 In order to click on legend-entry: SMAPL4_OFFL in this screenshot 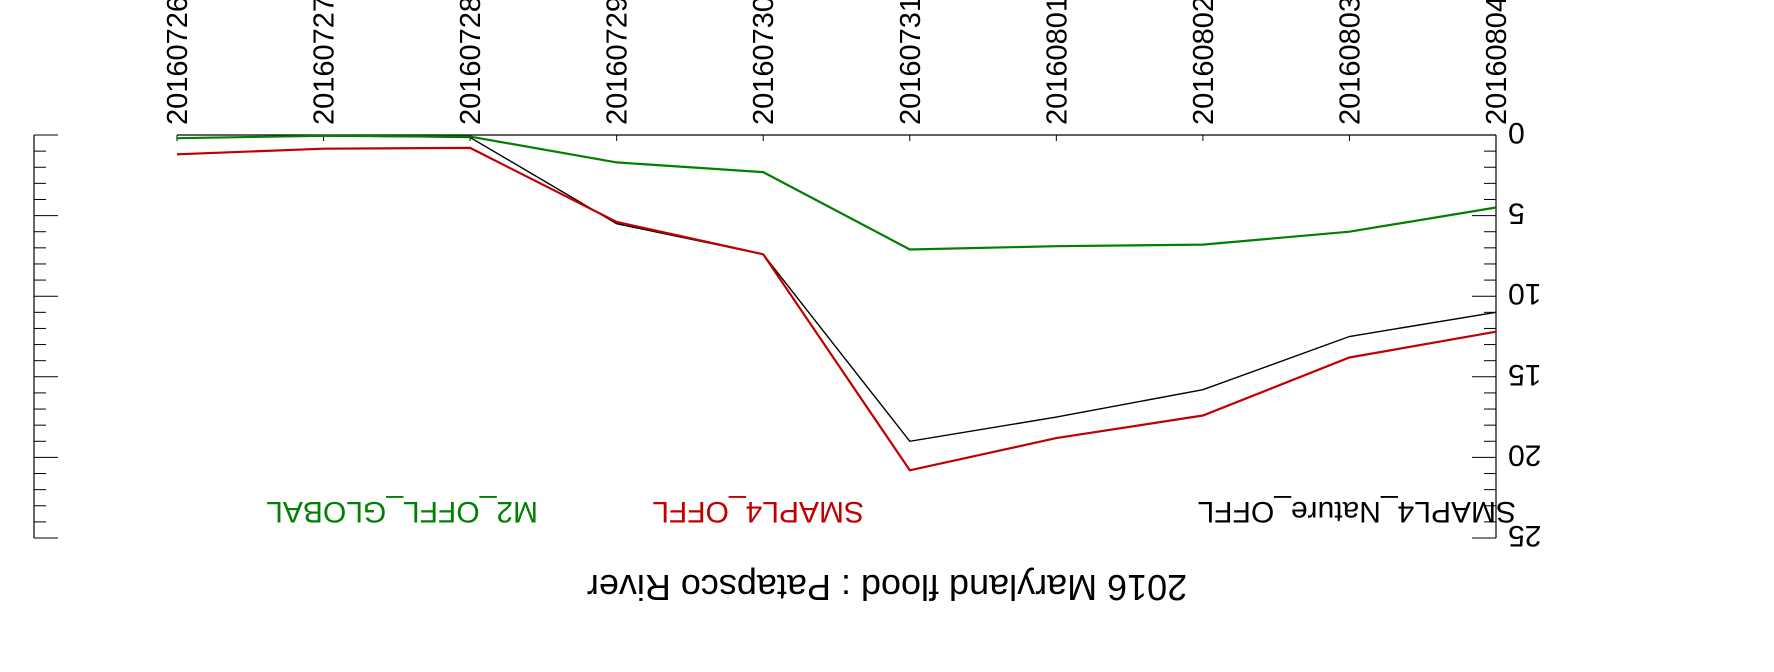, I will do `click(758, 511)`.